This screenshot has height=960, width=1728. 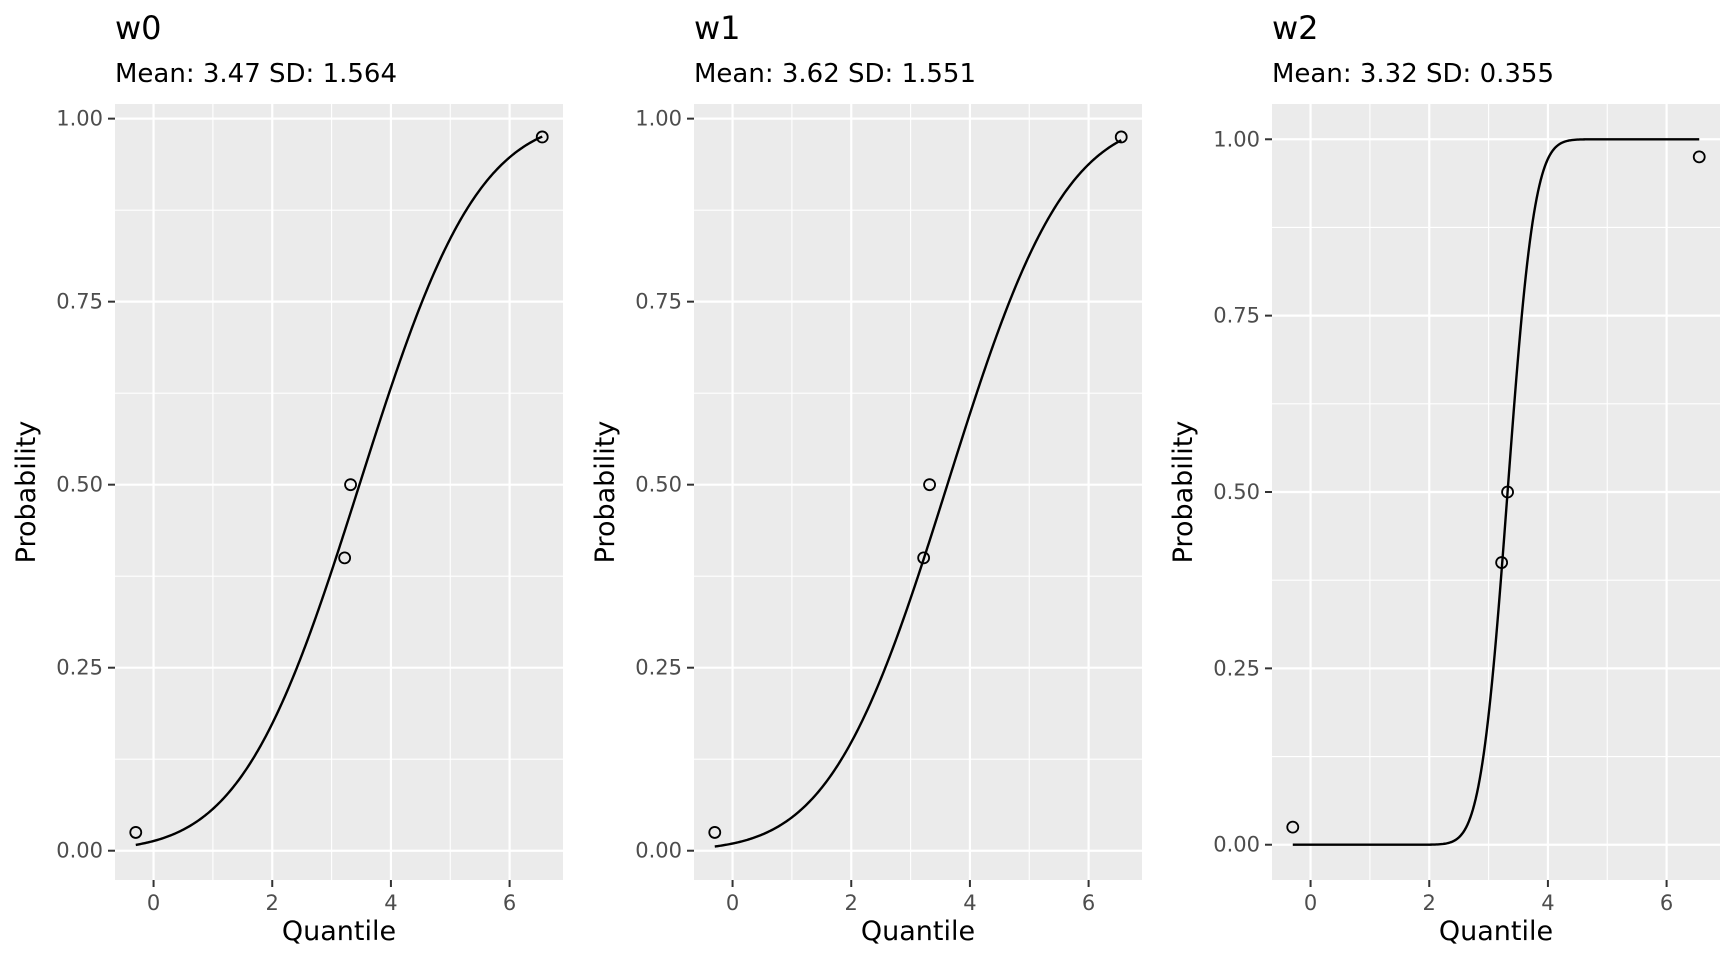 I want to click on panel-title: w0, so click(x=138, y=28).